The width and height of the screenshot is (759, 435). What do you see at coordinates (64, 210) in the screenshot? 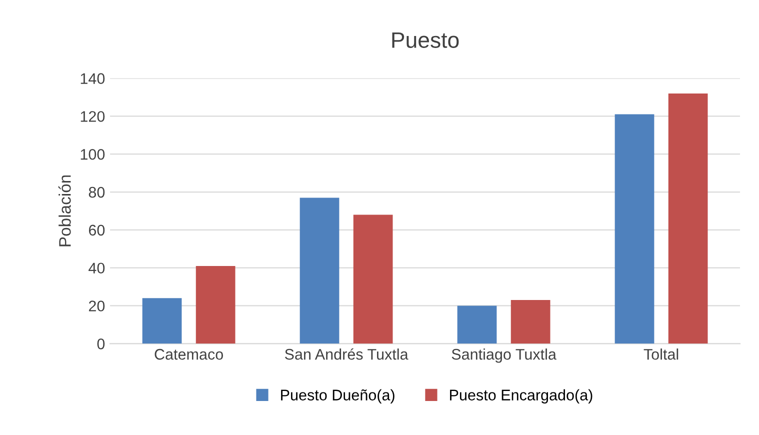
I see `y-axis-title: Población` at bounding box center [64, 210].